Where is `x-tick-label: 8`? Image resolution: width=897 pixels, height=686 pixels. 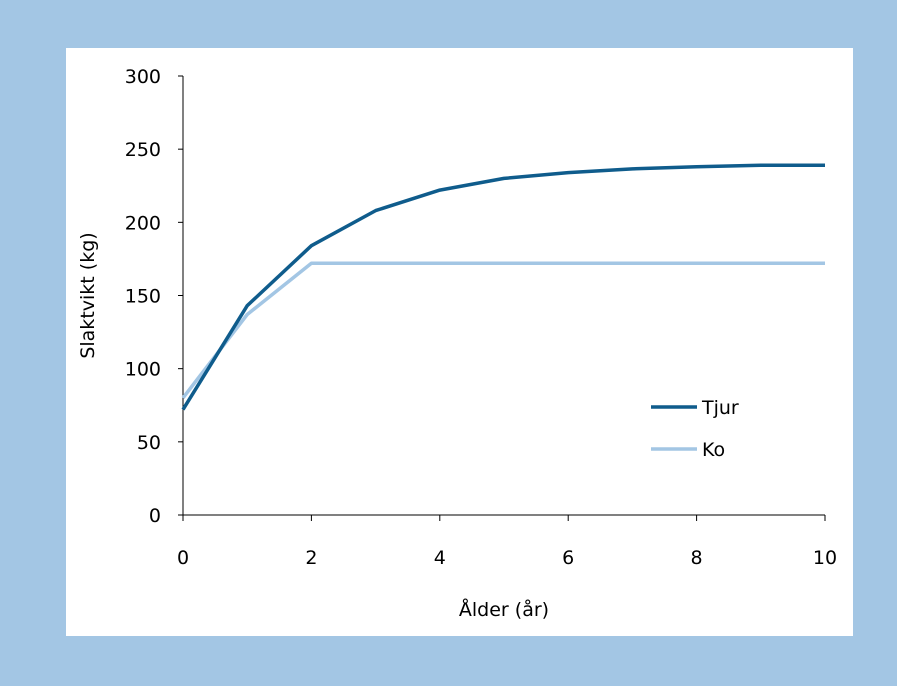
x-tick-label: 8 is located at coordinates (697, 558).